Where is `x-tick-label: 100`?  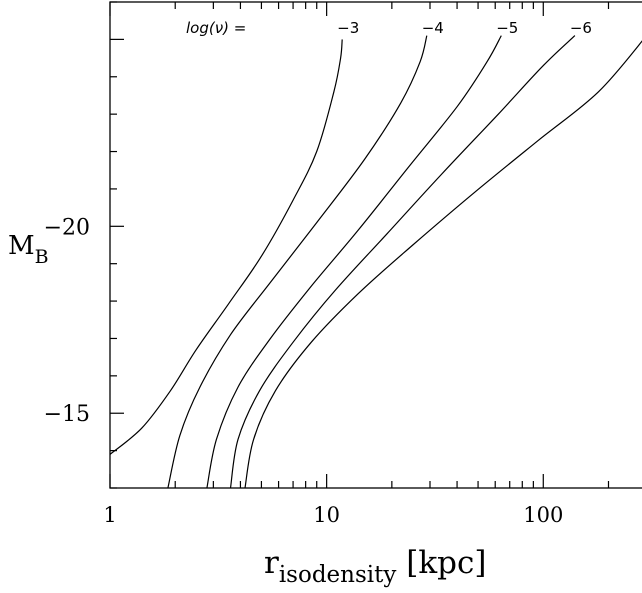
x-tick-label: 100 is located at coordinates (543, 515).